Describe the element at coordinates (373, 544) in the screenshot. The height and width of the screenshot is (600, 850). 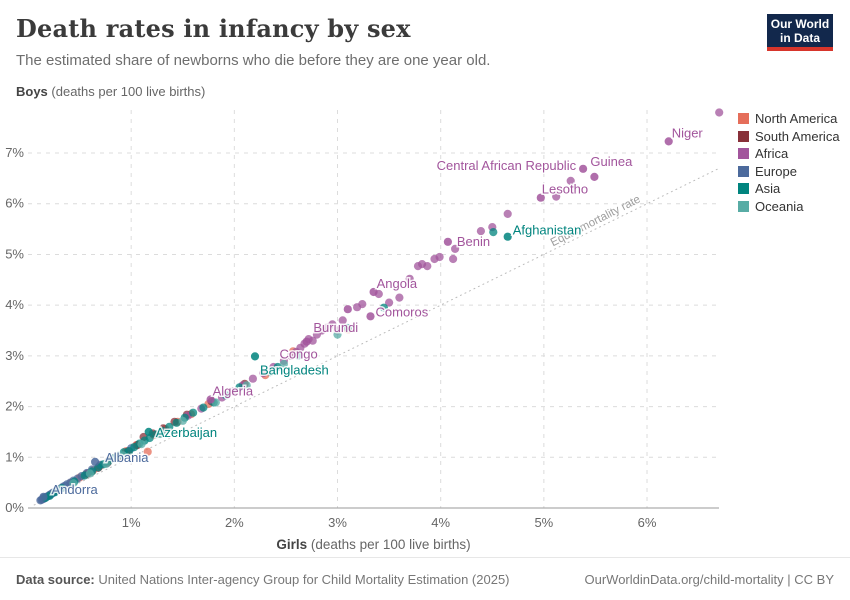
I see `x-axis-title: Girls (deaths per 100 live births)` at that location.